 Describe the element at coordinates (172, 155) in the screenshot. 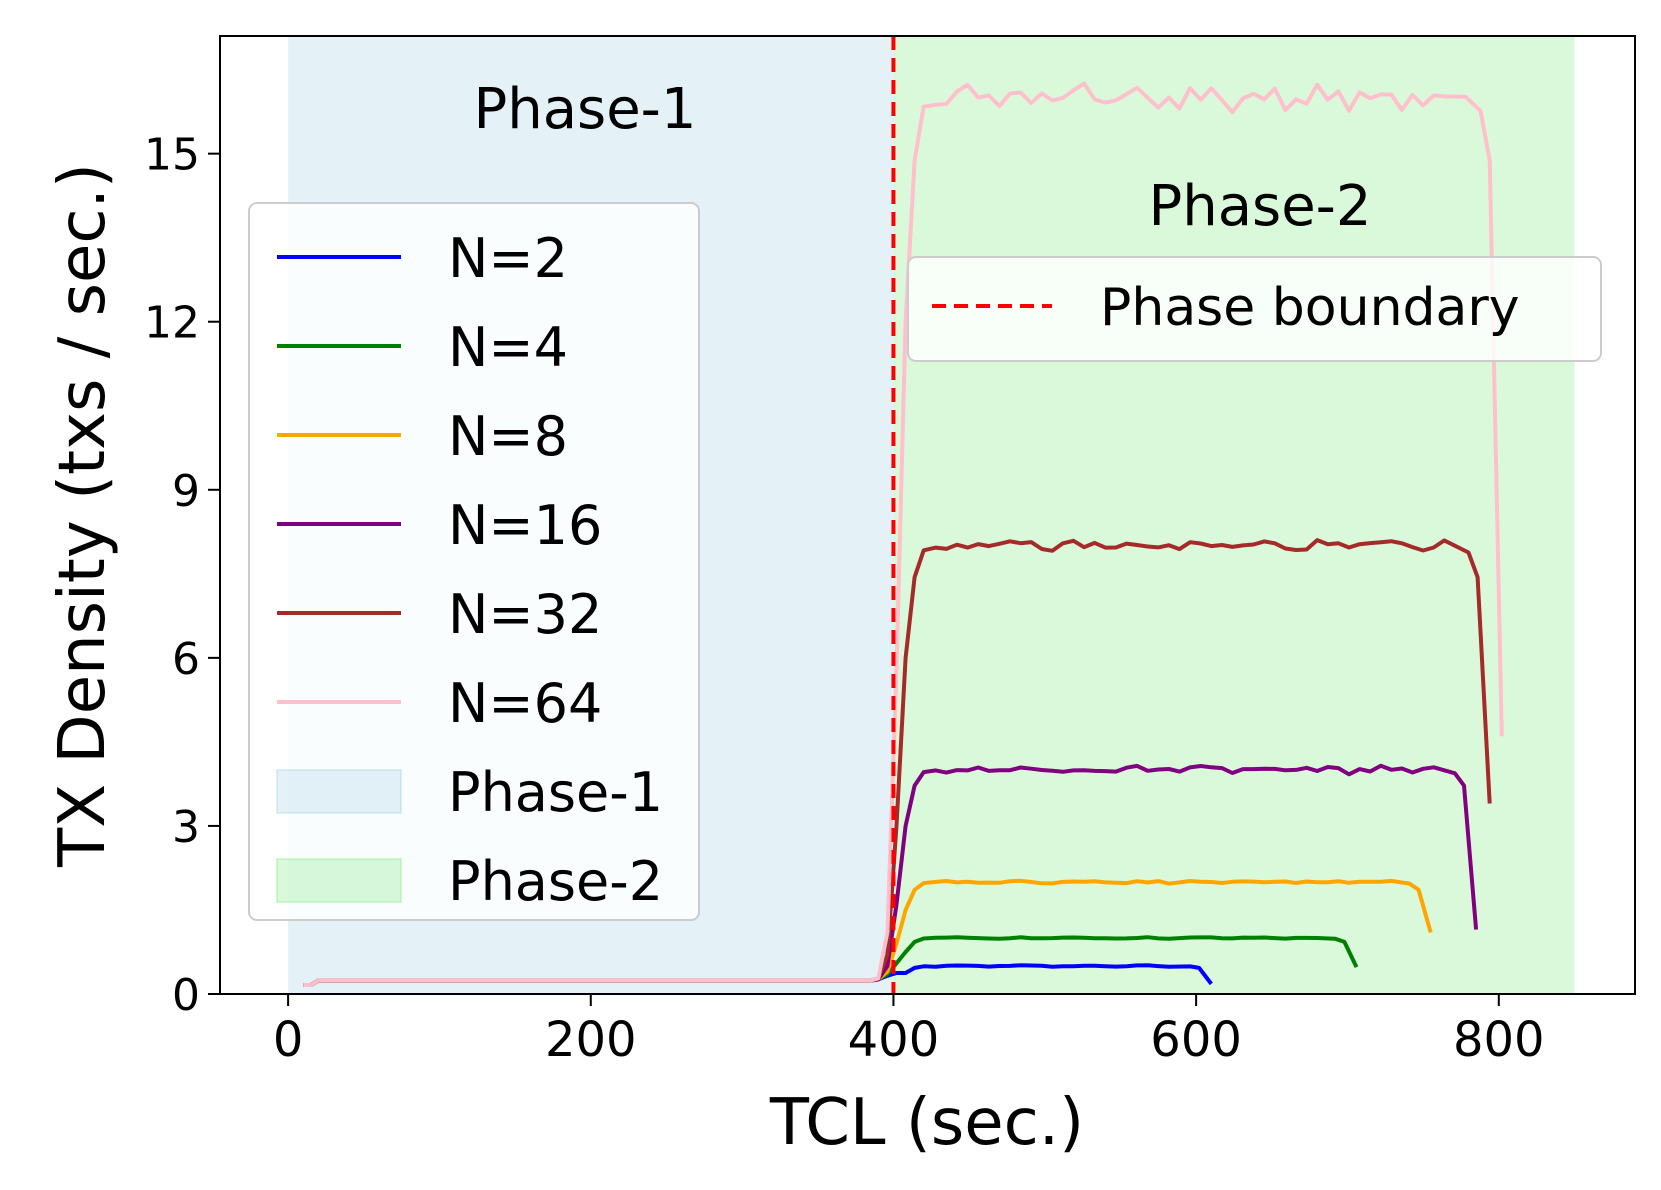

I see `y-tick-label: 15` at that location.